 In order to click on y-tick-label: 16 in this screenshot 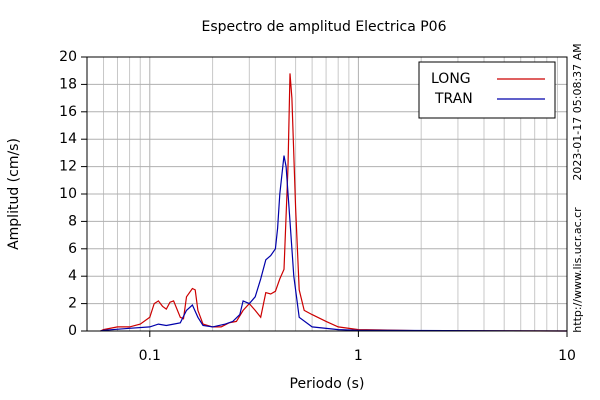, I will do `click(68, 112)`.